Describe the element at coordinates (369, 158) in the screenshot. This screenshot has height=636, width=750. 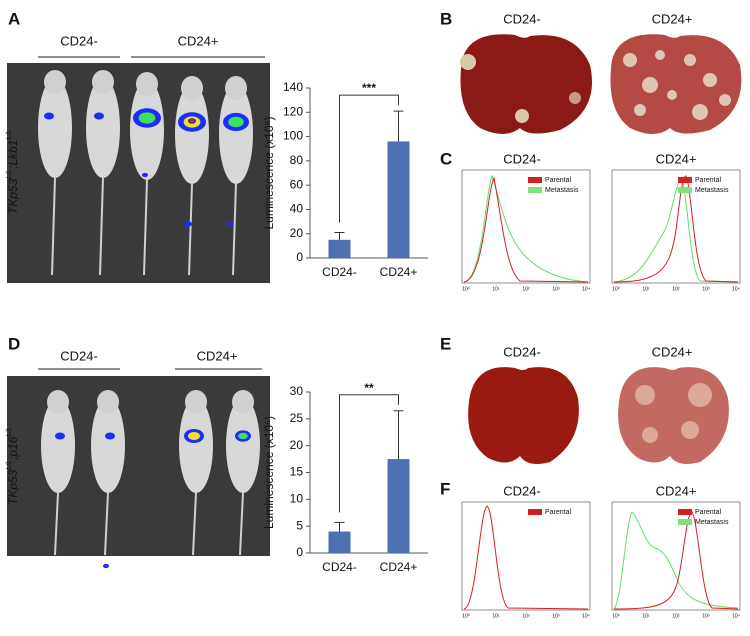
I see `significance-bracket` at that location.